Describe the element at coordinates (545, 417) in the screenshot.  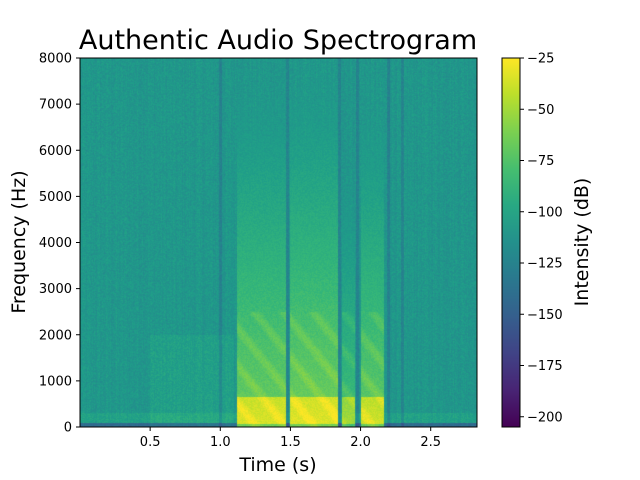
I see `colorbar-tick-label: −200` at that location.